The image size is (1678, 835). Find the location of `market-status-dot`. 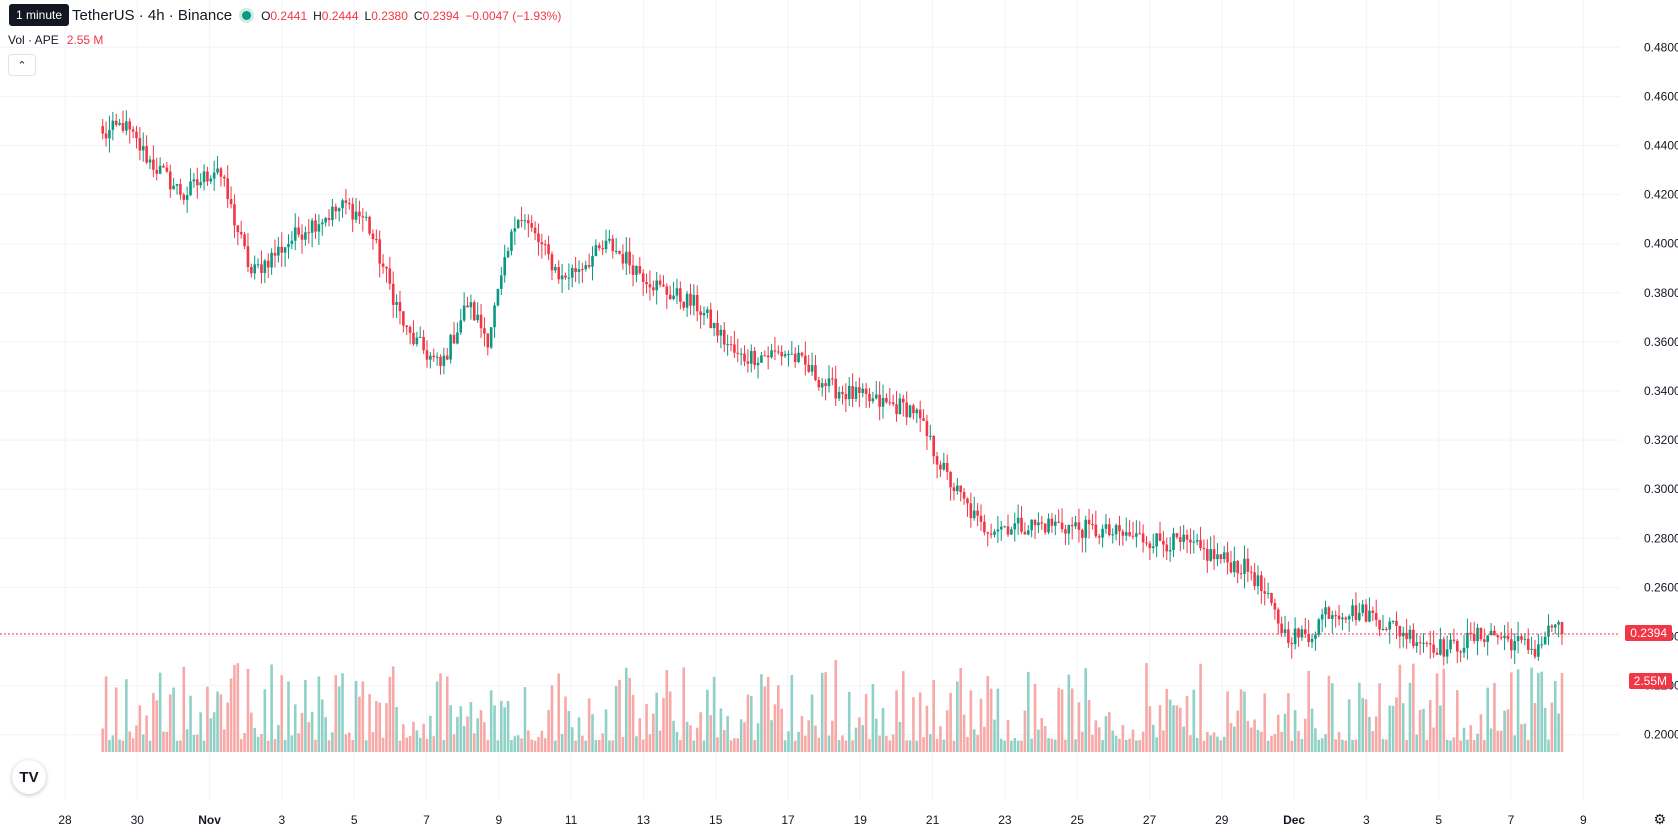

market-status-dot is located at coordinates (247, 15).